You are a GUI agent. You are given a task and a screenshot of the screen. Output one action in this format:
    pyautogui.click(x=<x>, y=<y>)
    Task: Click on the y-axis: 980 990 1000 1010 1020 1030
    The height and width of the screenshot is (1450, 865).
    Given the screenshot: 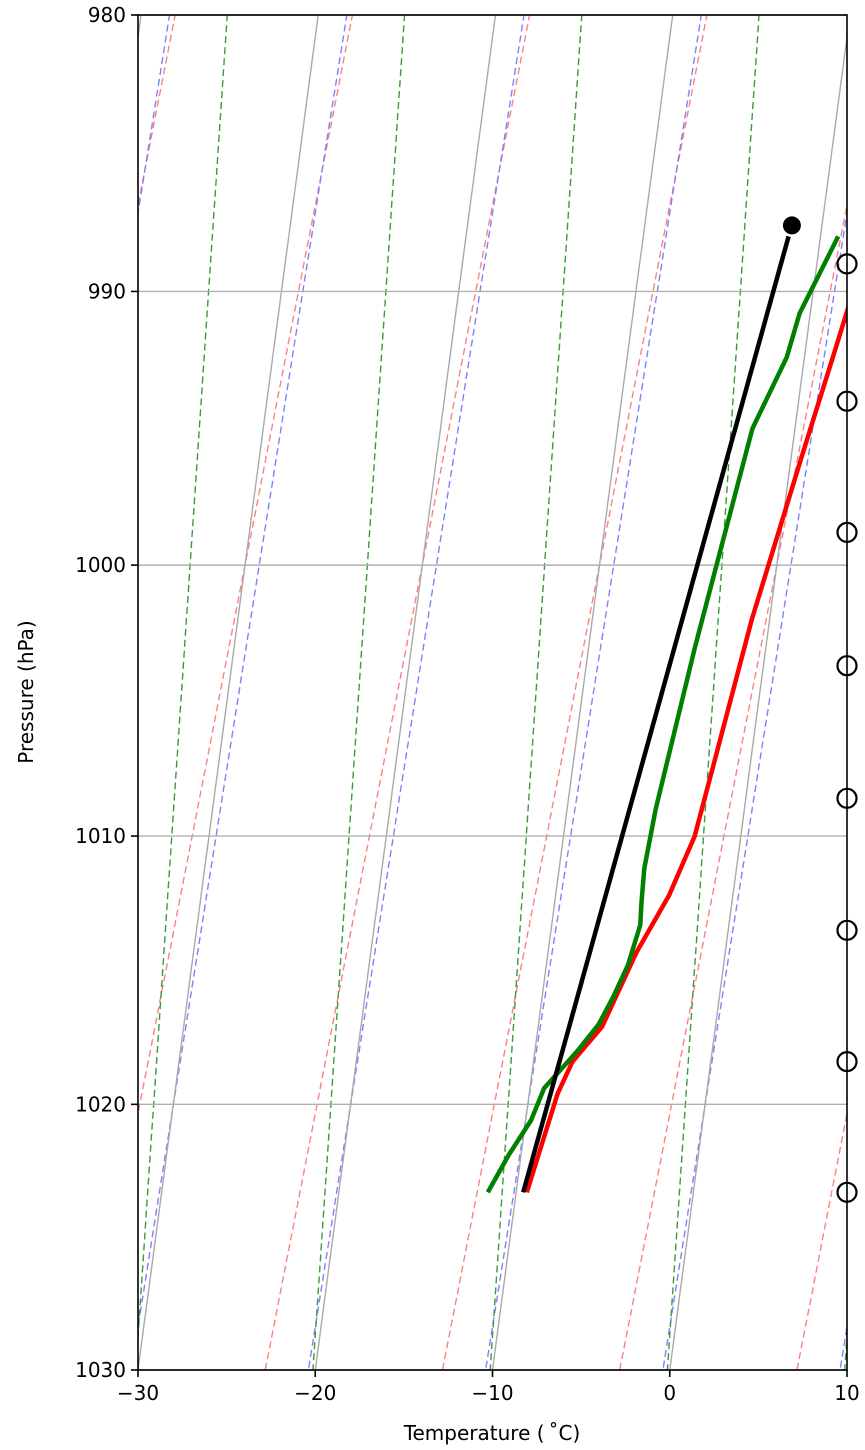 What is the action you would take?
    pyautogui.click(x=106, y=692)
    